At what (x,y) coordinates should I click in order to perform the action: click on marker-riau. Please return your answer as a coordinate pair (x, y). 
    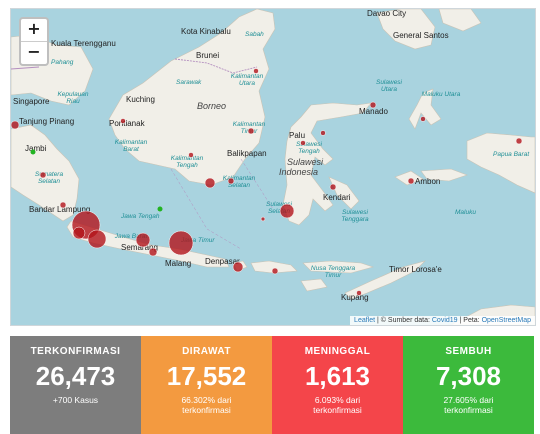
    Looking at the image, I should click on (15, 125).